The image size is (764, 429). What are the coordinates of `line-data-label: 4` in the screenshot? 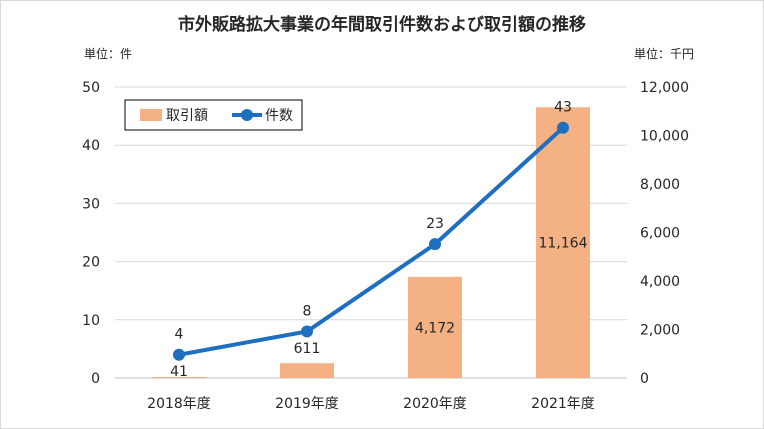 It's located at (179, 335).